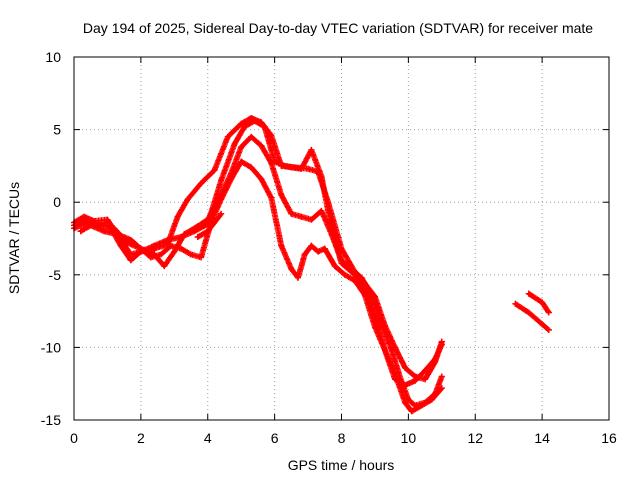 The height and width of the screenshot is (480, 640). I want to click on x-tick-label: 12, so click(475, 438).